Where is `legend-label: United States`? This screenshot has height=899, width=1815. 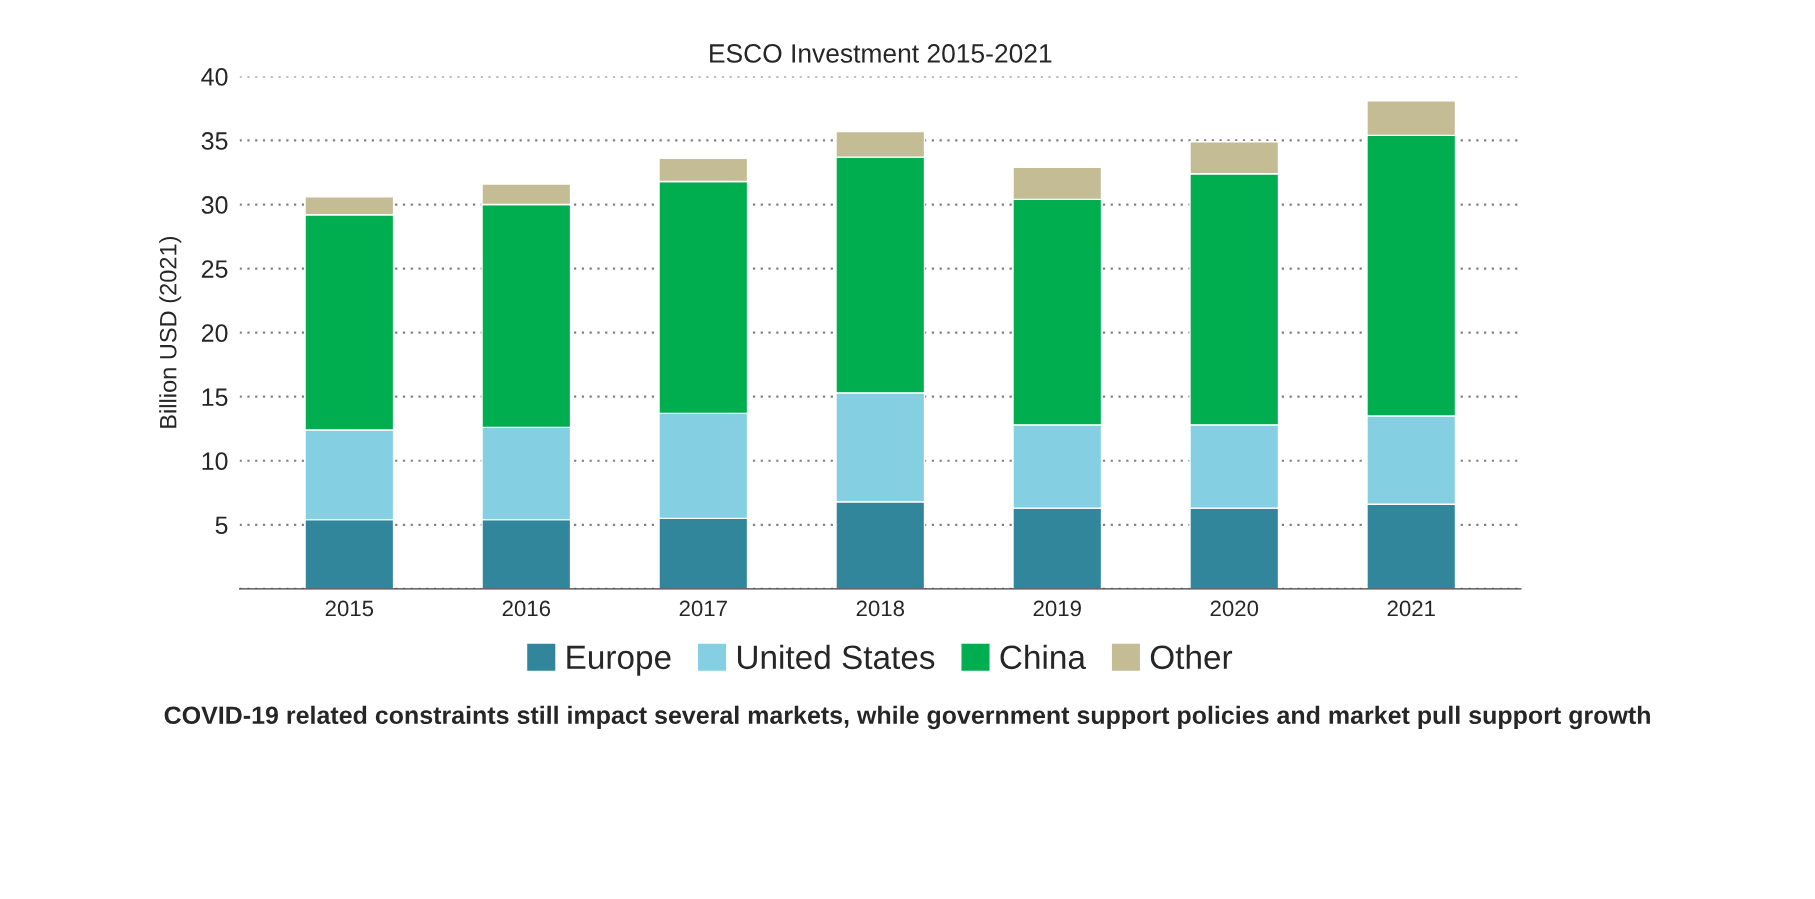 legend-label: United States is located at coordinates (836, 657).